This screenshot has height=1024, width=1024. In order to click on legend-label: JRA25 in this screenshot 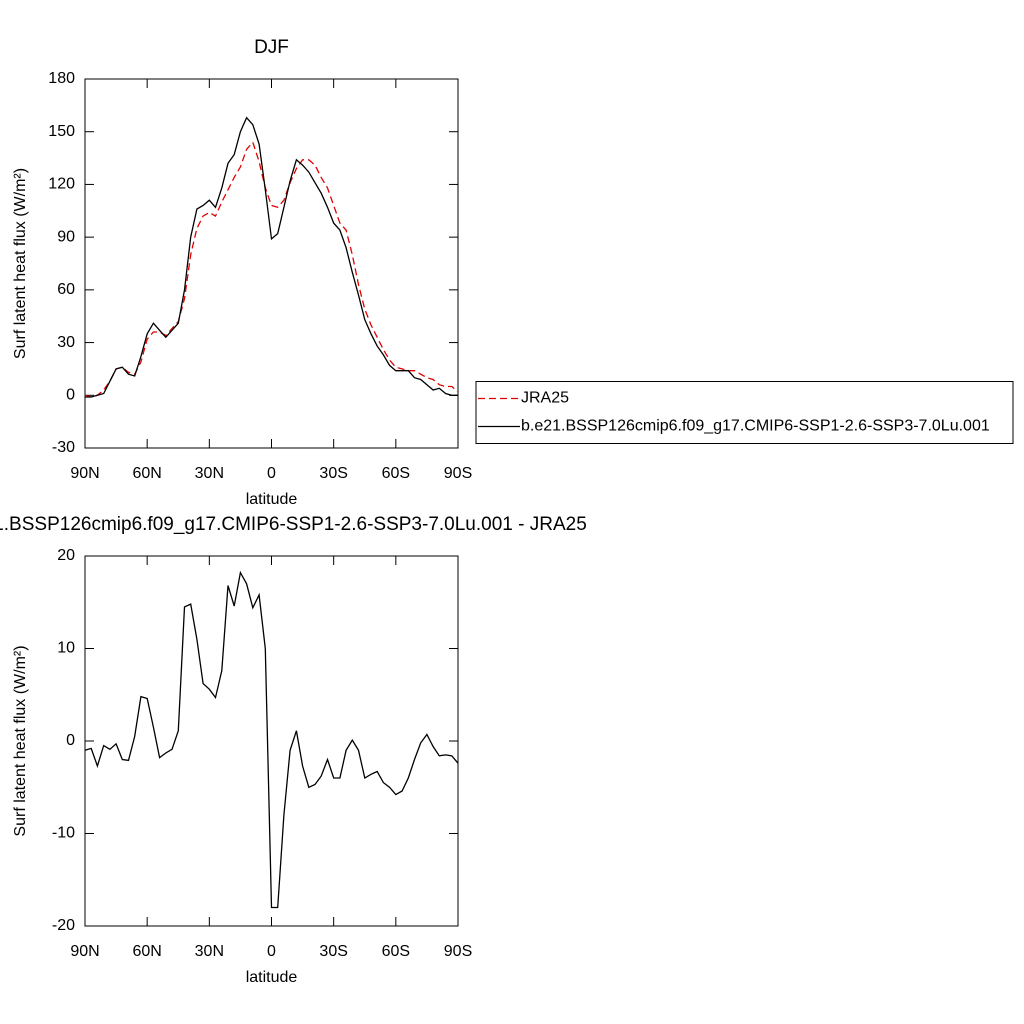, I will do `click(545, 398)`.